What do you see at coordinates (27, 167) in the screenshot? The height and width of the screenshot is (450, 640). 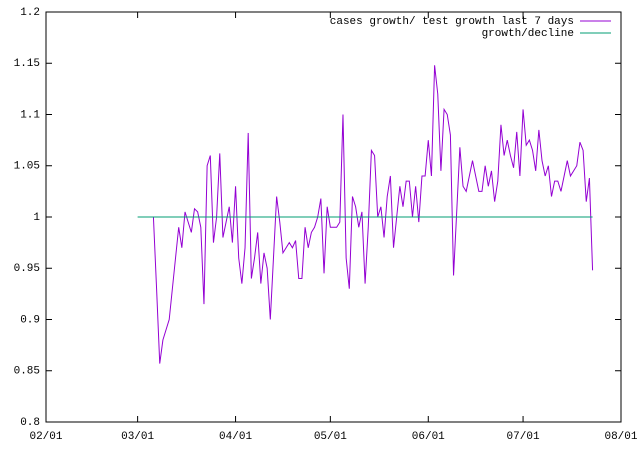 I see `y-tick-label: 1.05` at bounding box center [27, 167].